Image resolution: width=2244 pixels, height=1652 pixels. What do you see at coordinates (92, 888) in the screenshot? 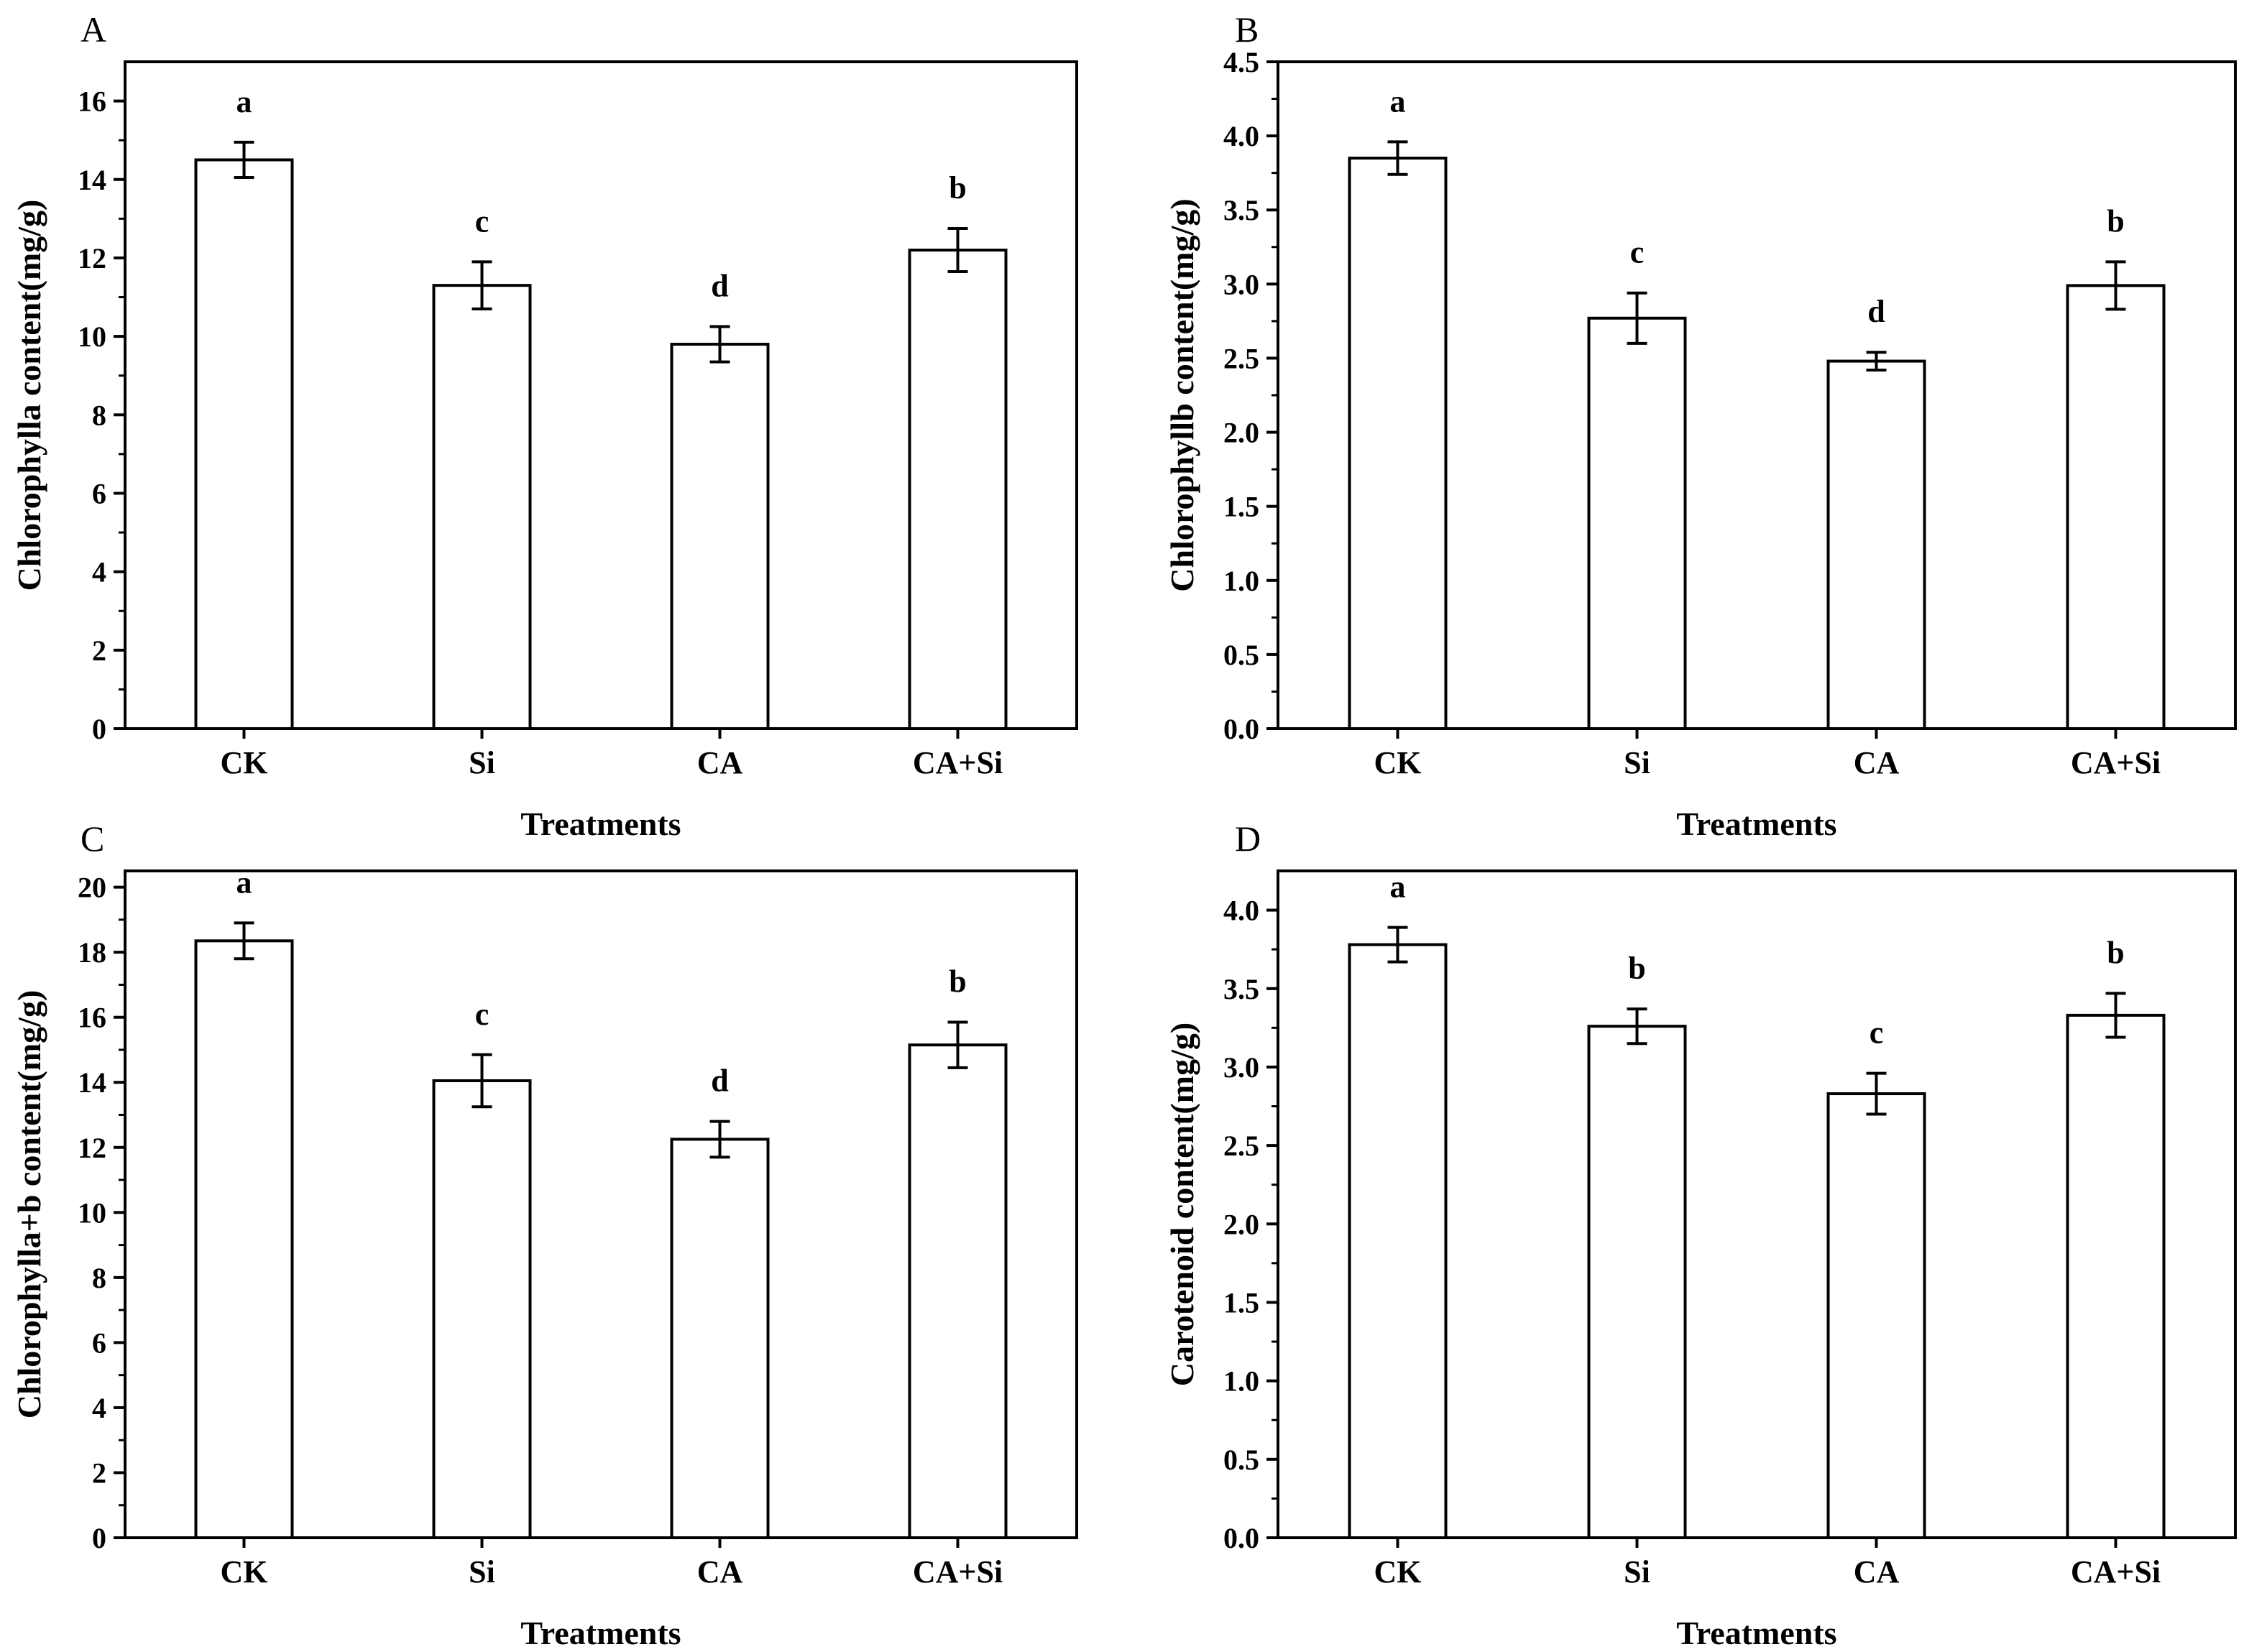
I see `y-tick-label: 20` at bounding box center [92, 888].